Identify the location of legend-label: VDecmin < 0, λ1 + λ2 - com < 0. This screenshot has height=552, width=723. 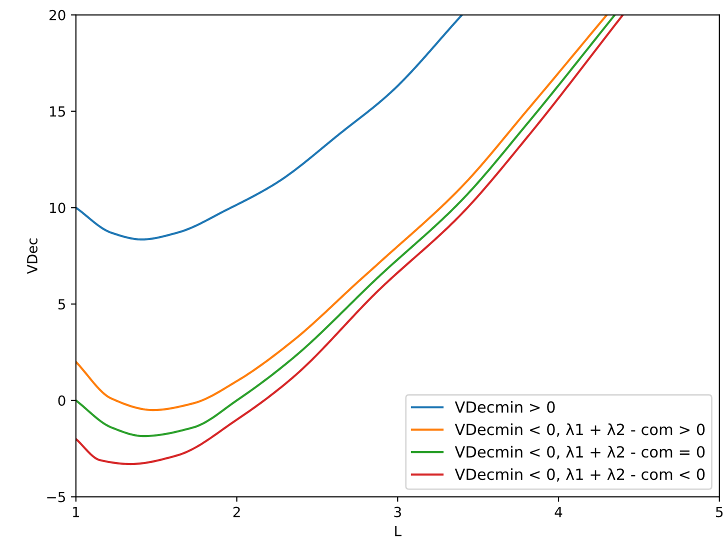
(579, 475).